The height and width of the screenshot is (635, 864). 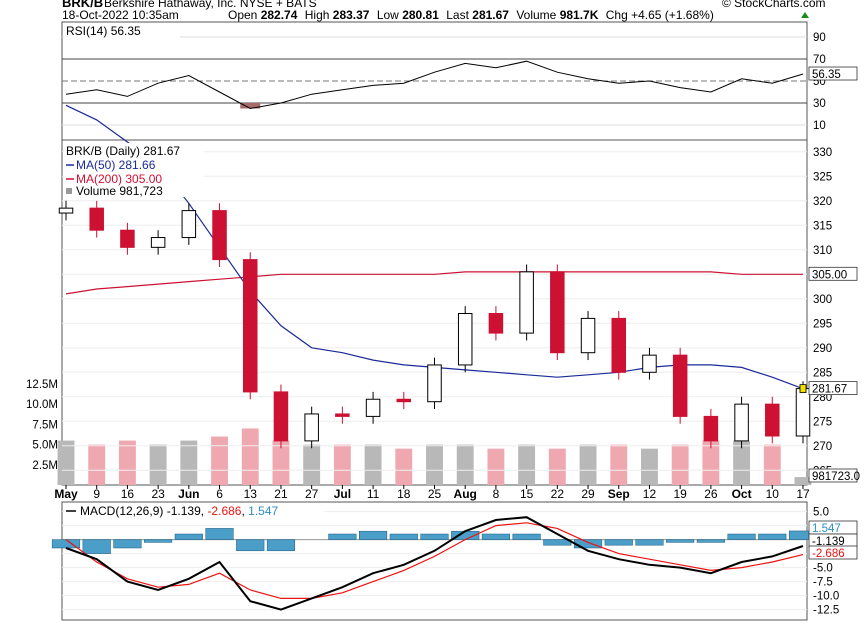 I want to click on x-tick-label: 22, so click(x=558, y=494).